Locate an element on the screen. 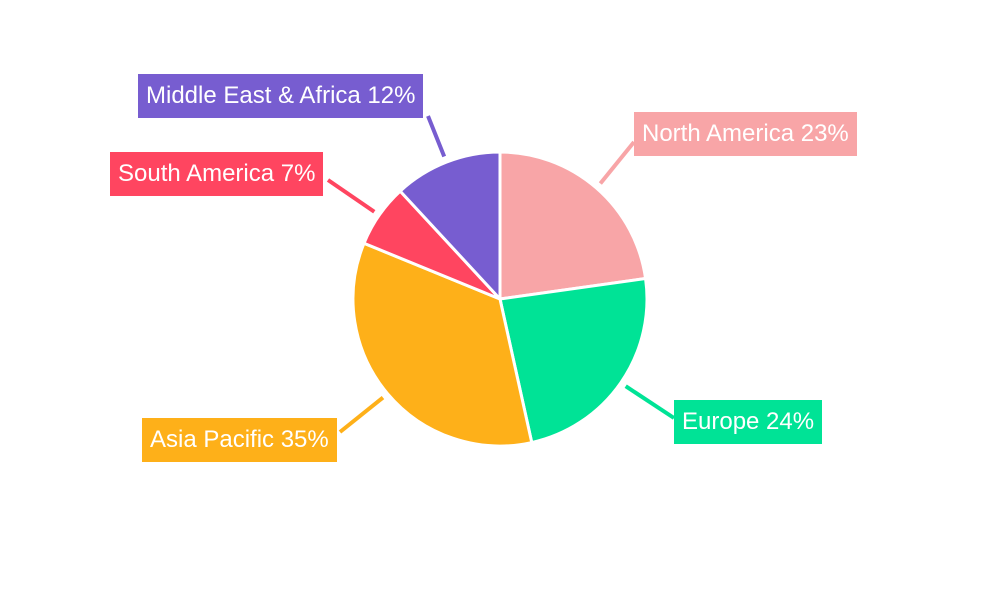 This screenshot has height=600, width=1000. leader-line-europe is located at coordinates (650, 402).